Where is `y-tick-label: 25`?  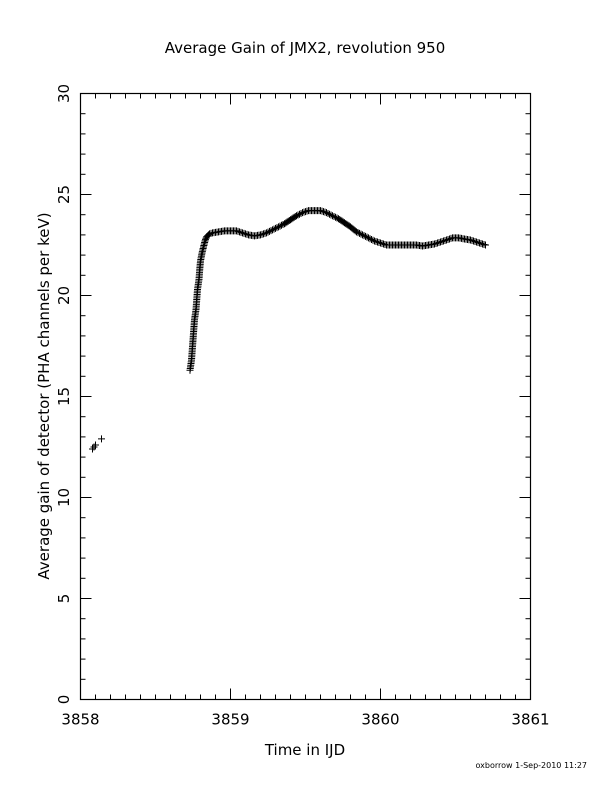 y-tick-label: 25 is located at coordinates (64, 194).